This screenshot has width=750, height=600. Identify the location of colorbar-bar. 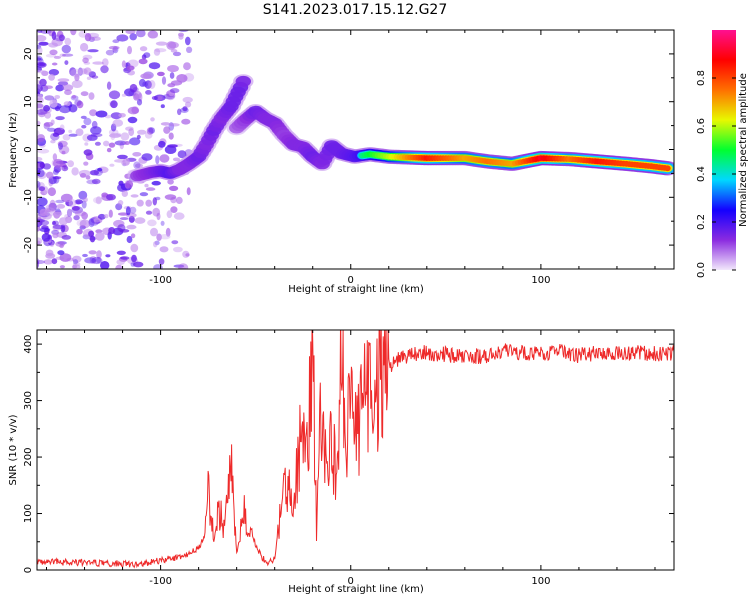
(724, 150).